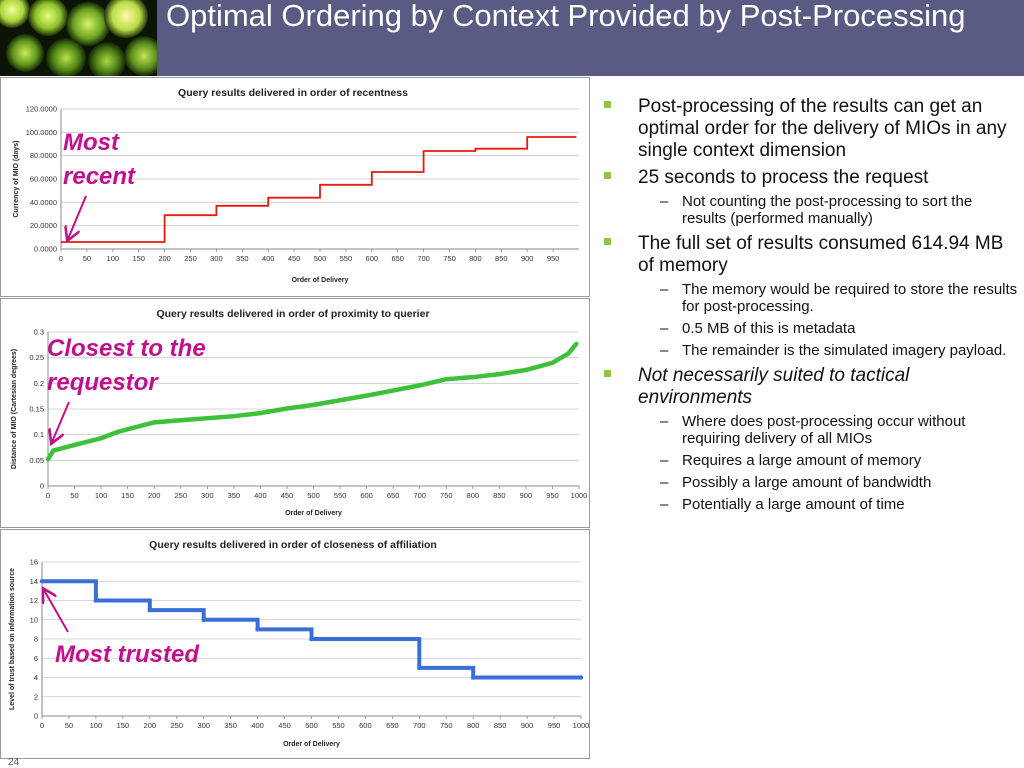 This screenshot has height=768, width=1024. Describe the element at coordinates (99, 160) in the screenshot. I see `annotation-most-recent: Most recent` at that location.